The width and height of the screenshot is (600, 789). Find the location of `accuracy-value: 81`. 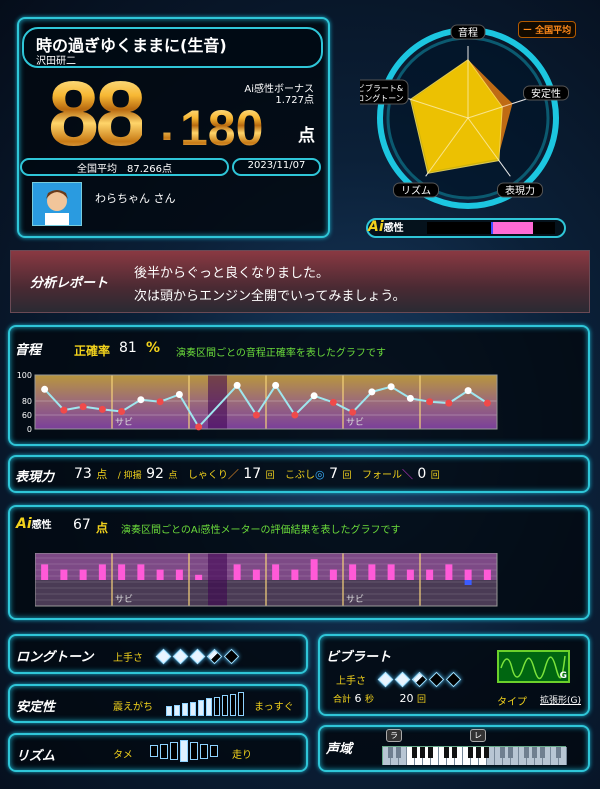

accuracy-value: 81 is located at coordinates (128, 348).